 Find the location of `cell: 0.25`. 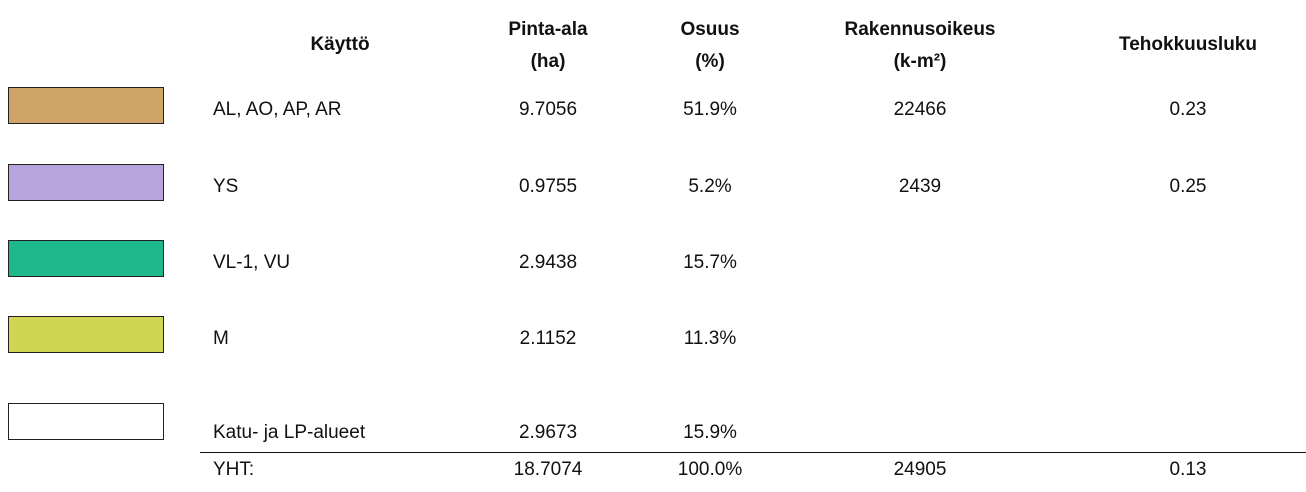

cell: 0.25 is located at coordinates (1188, 186).